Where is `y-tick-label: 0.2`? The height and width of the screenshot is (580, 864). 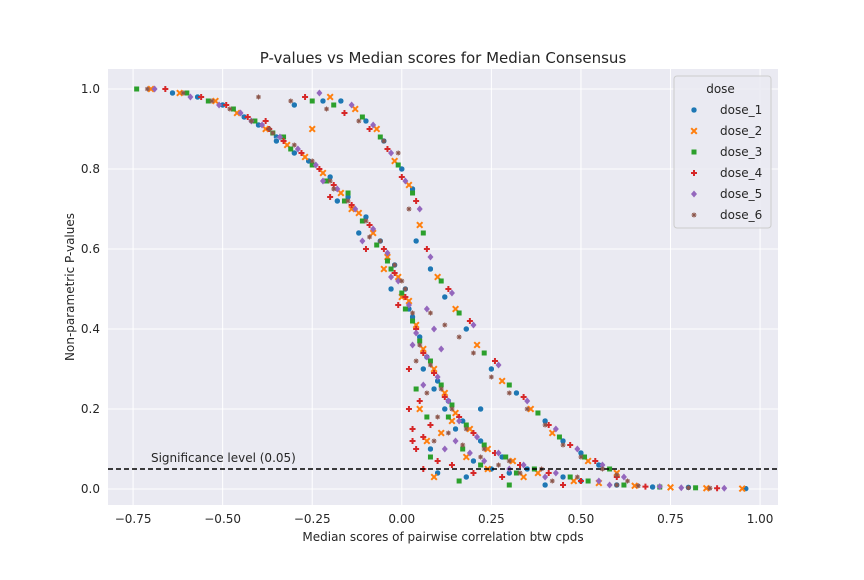 y-tick-label: 0.2 is located at coordinates (90, 409).